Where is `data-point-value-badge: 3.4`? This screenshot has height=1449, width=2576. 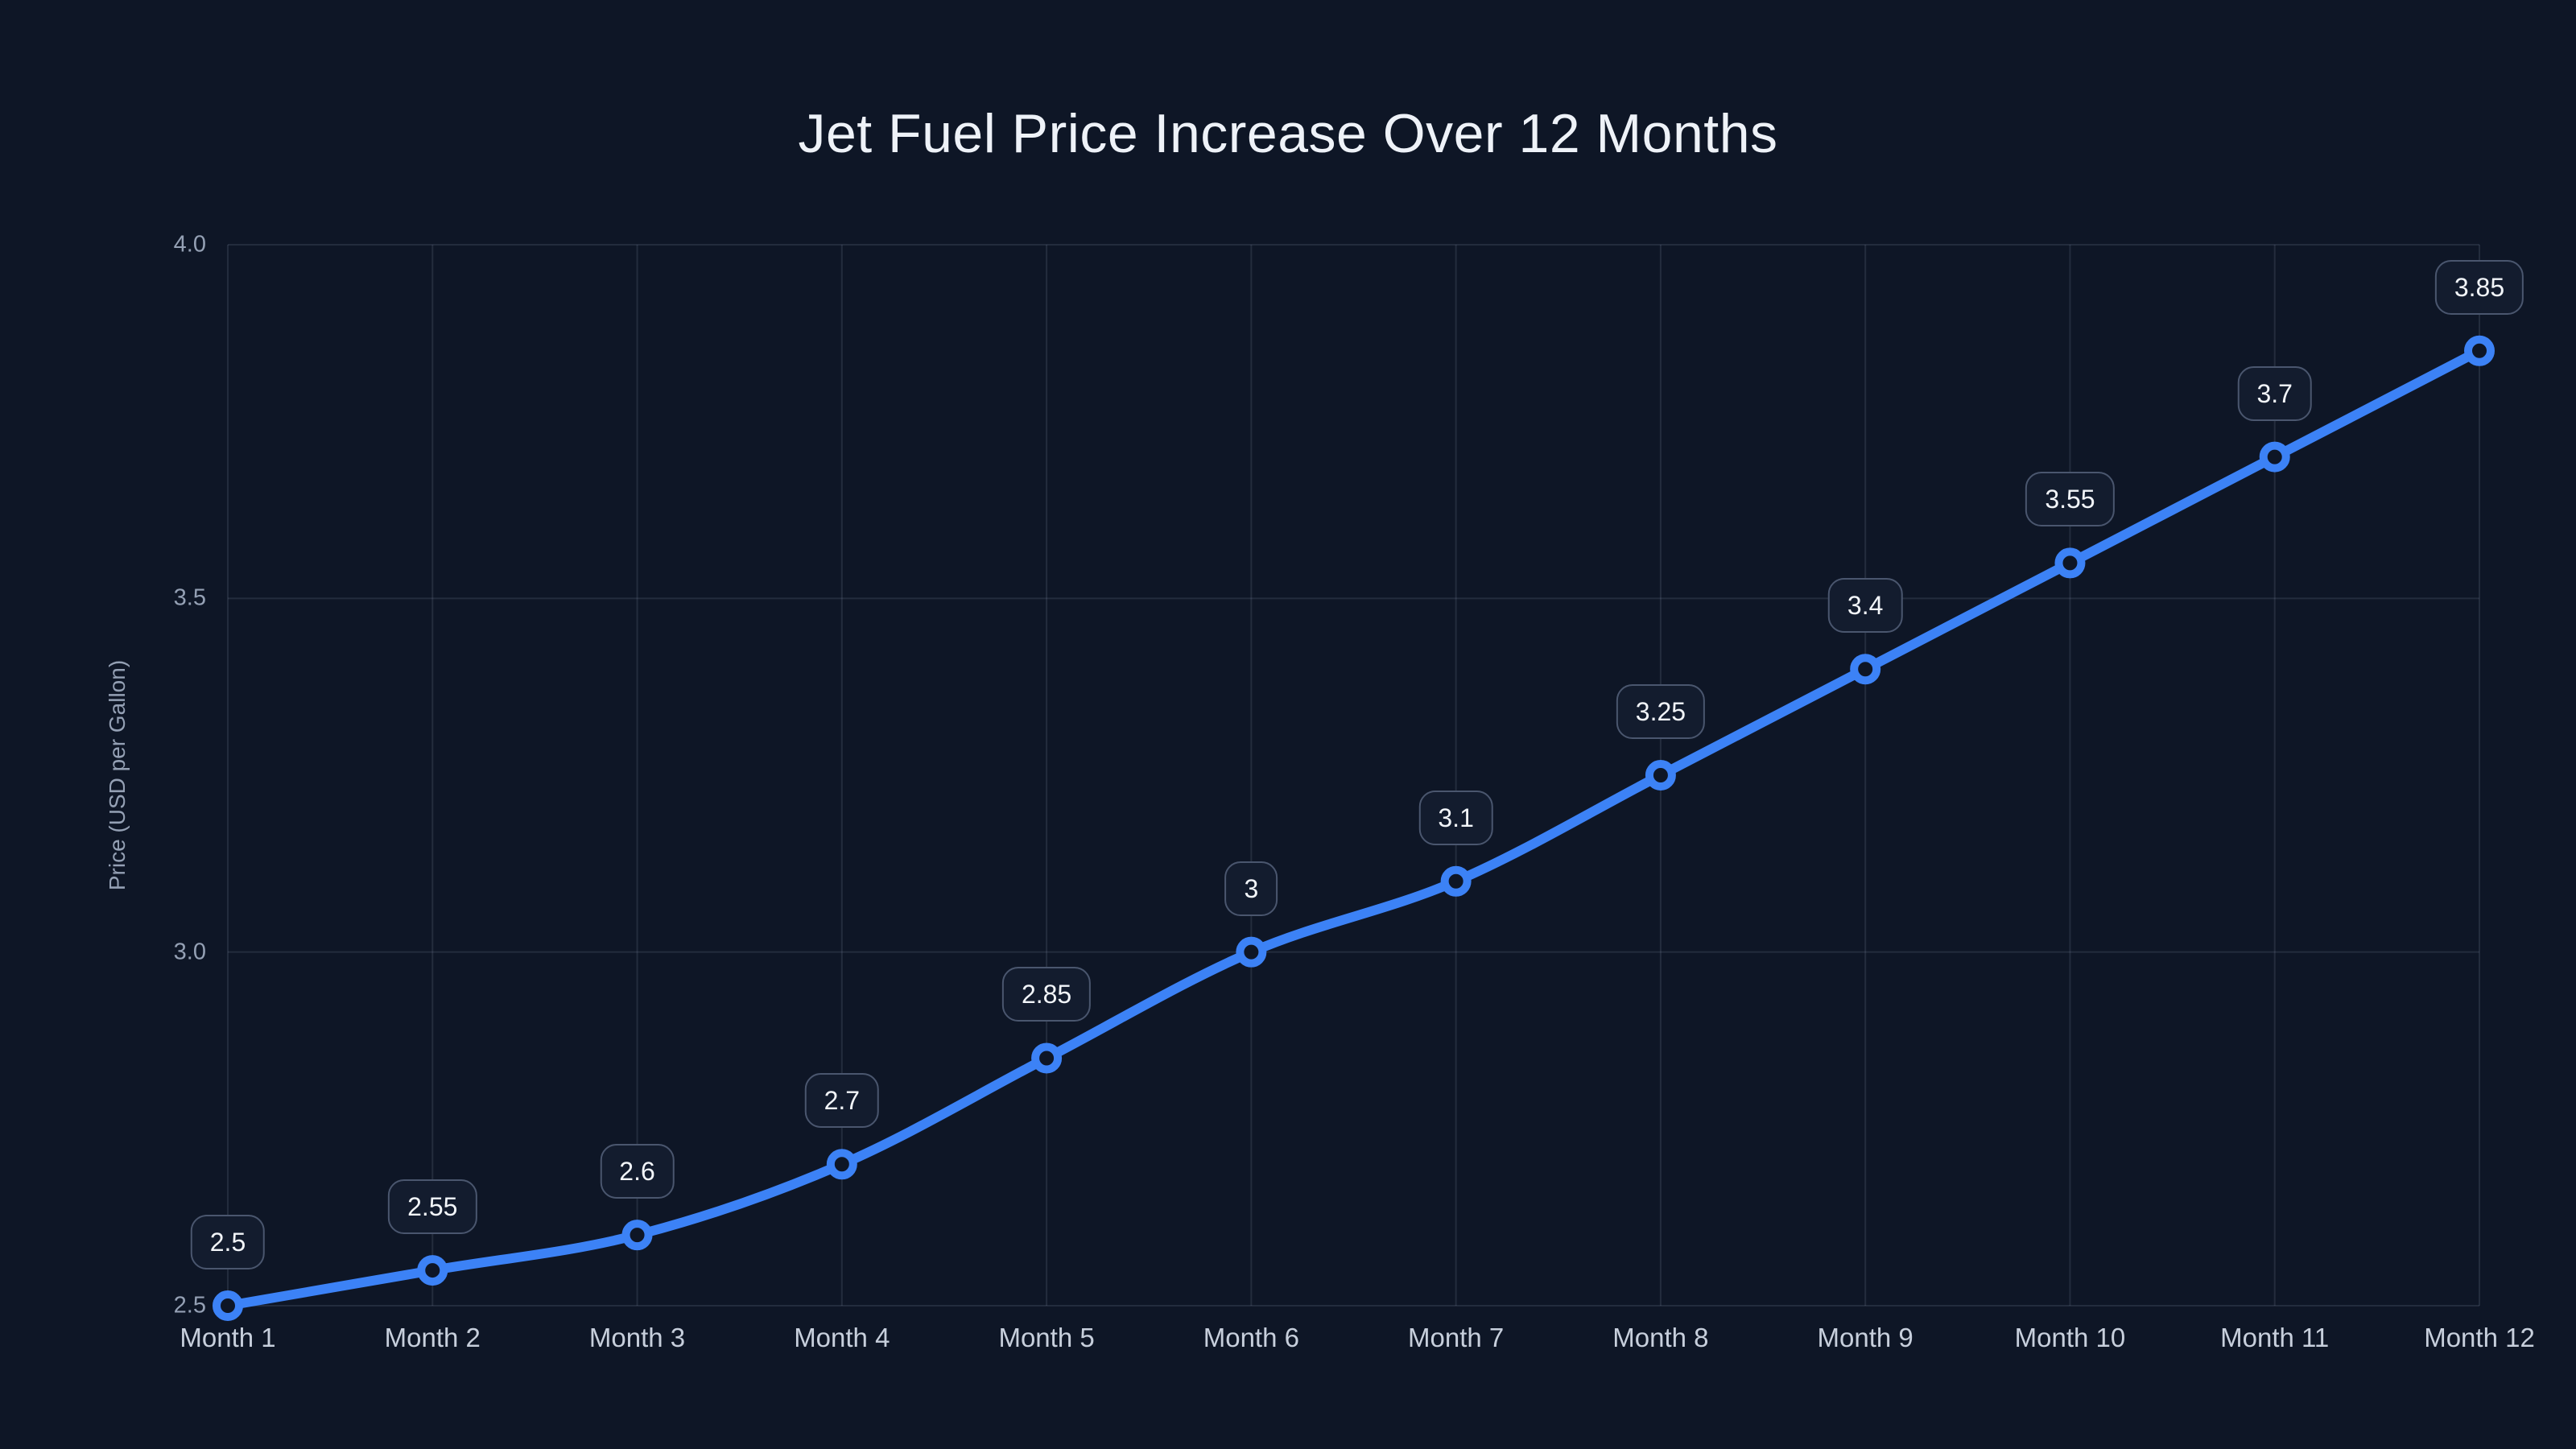
data-point-value-badge: 3.4 is located at coordinates (1865, 606).